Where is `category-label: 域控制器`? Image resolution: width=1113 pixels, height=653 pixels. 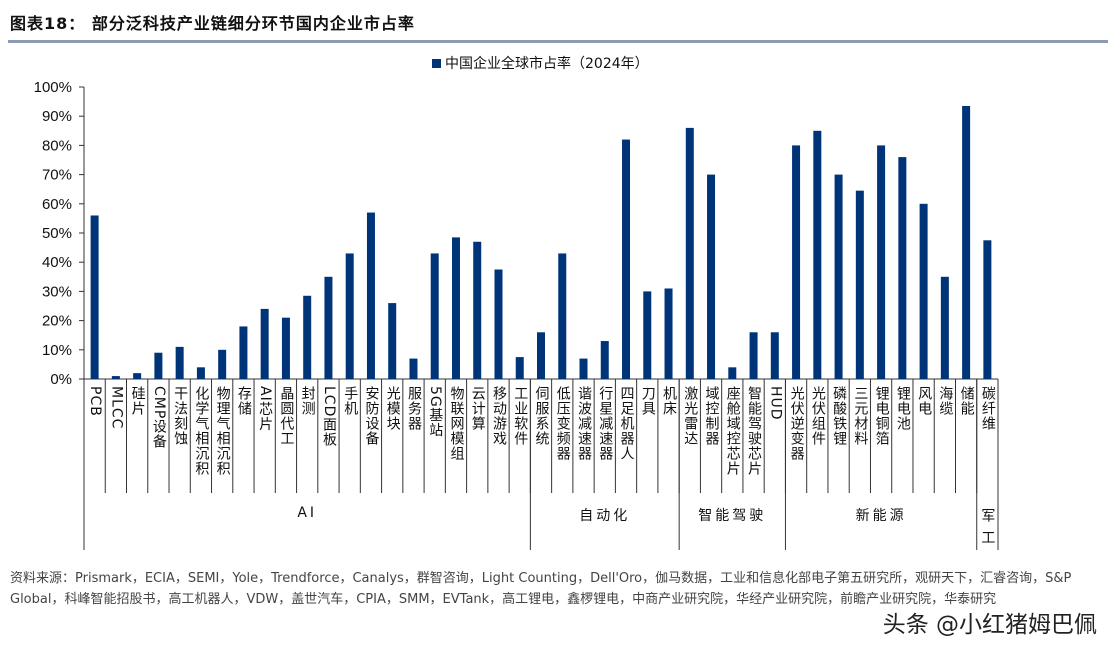
category-label: 域控制器 is located at coordinates (711, 416).